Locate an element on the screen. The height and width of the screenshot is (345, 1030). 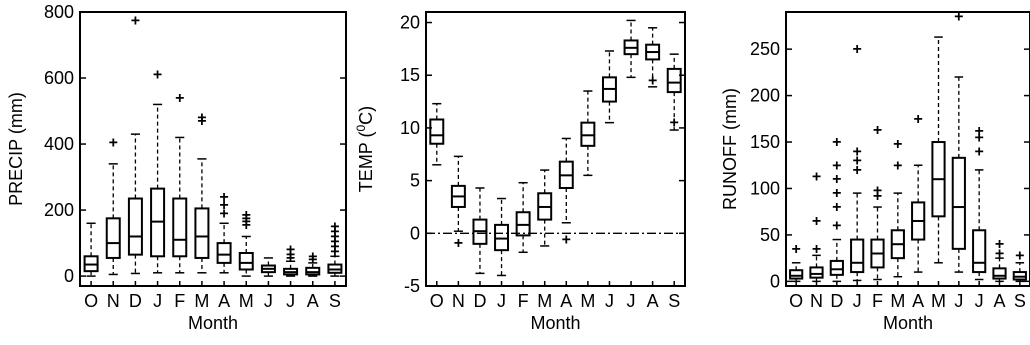
box-A: +++ is located at coordinates (224, 231).